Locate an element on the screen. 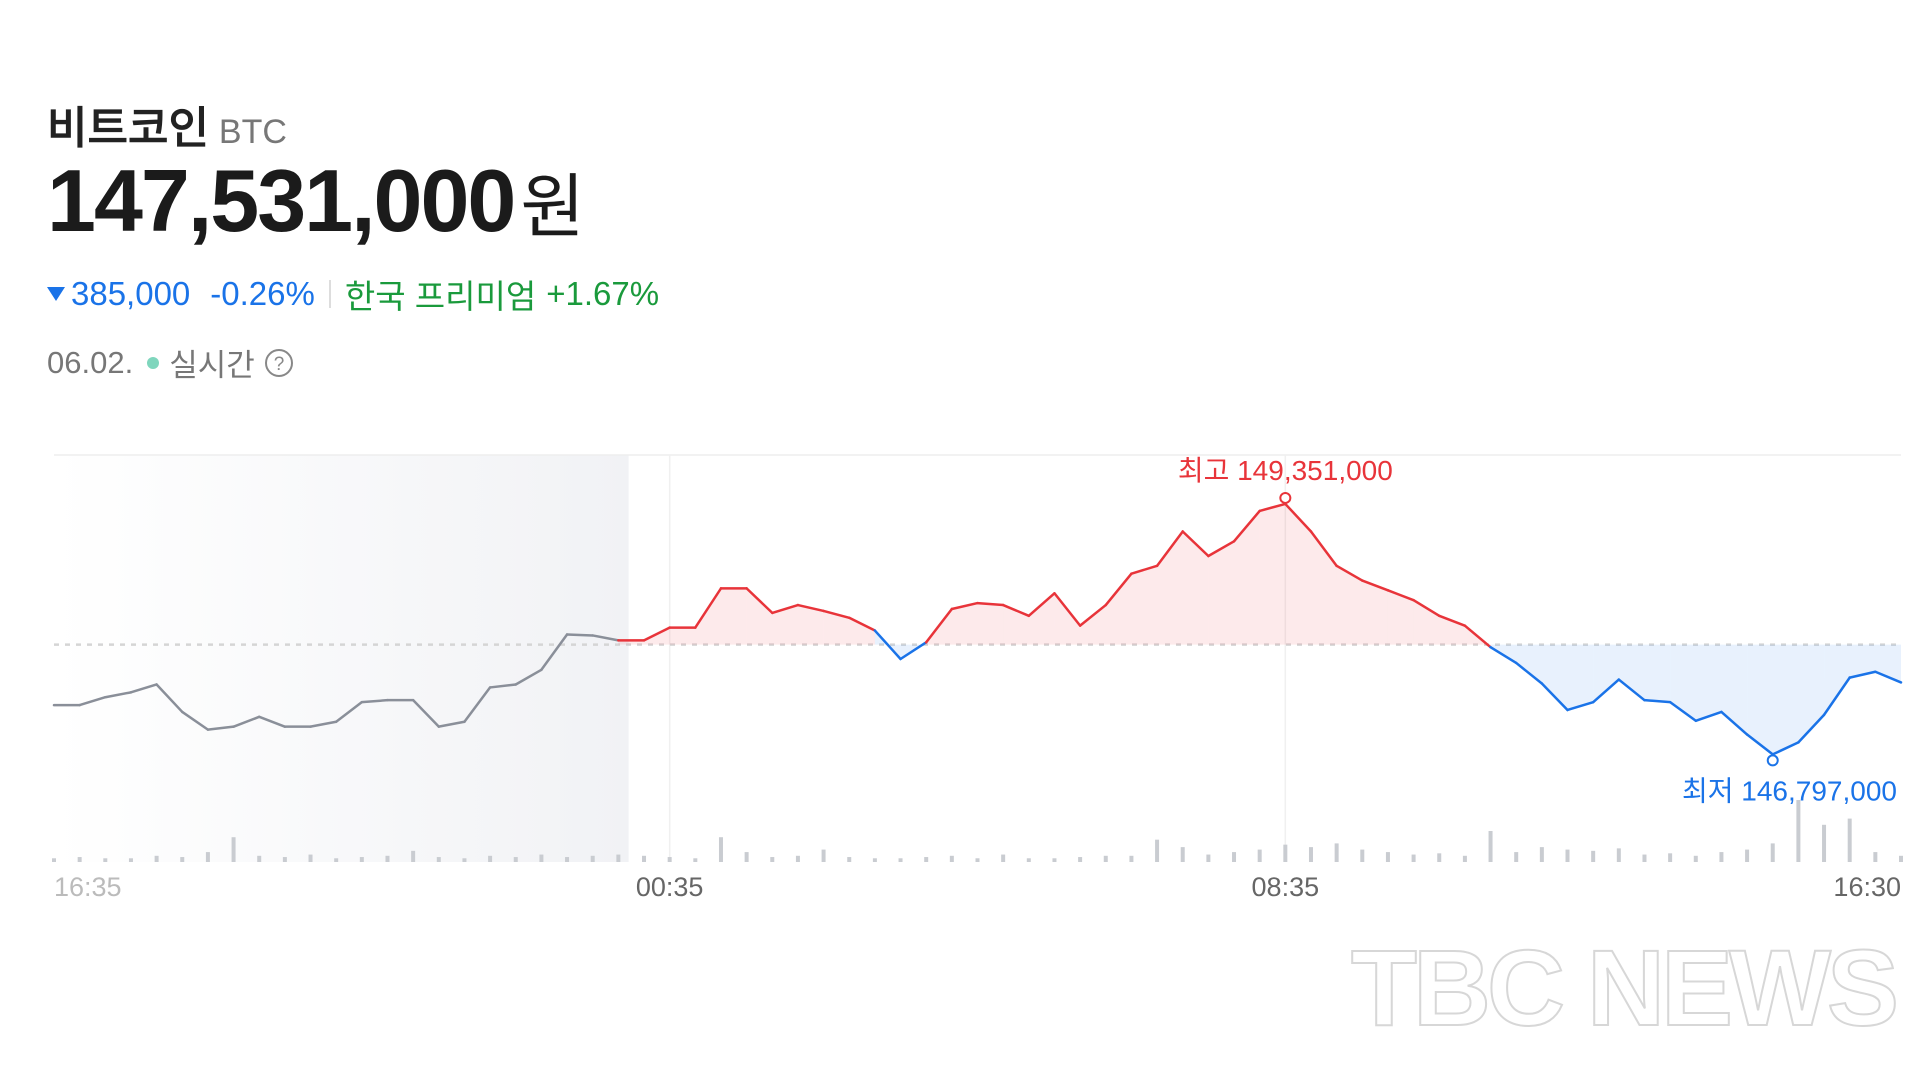 Image resolution: width=1920 pixels, height=1080 pixels. separator is located at coordinates (329, 294).